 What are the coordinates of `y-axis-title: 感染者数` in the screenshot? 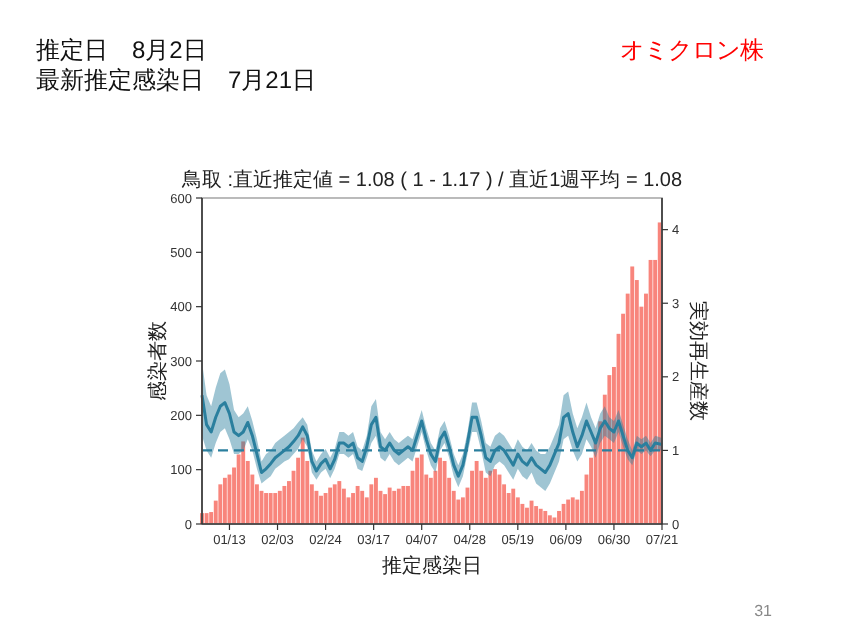 It's located at (158, 361).